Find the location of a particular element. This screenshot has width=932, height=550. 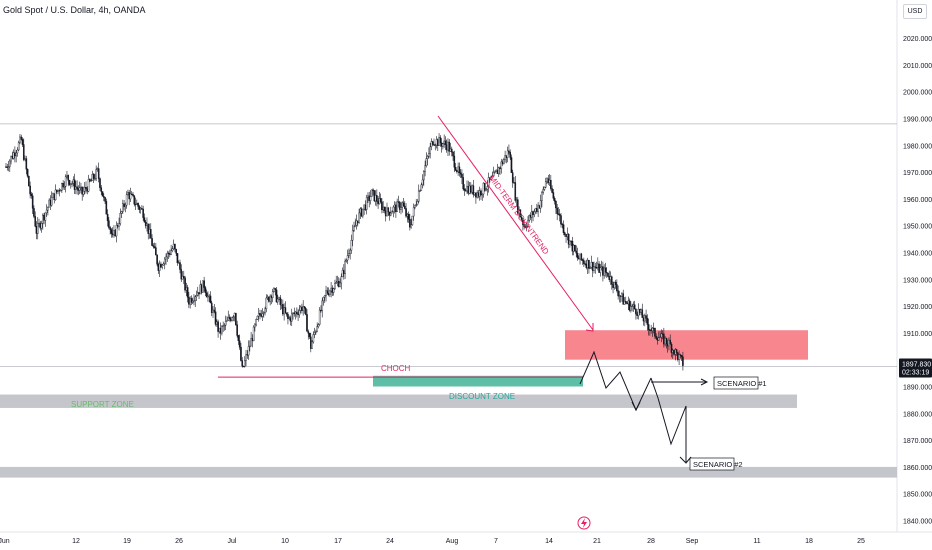

scenario-1-arrowhead is located at coordinates (704, 382).